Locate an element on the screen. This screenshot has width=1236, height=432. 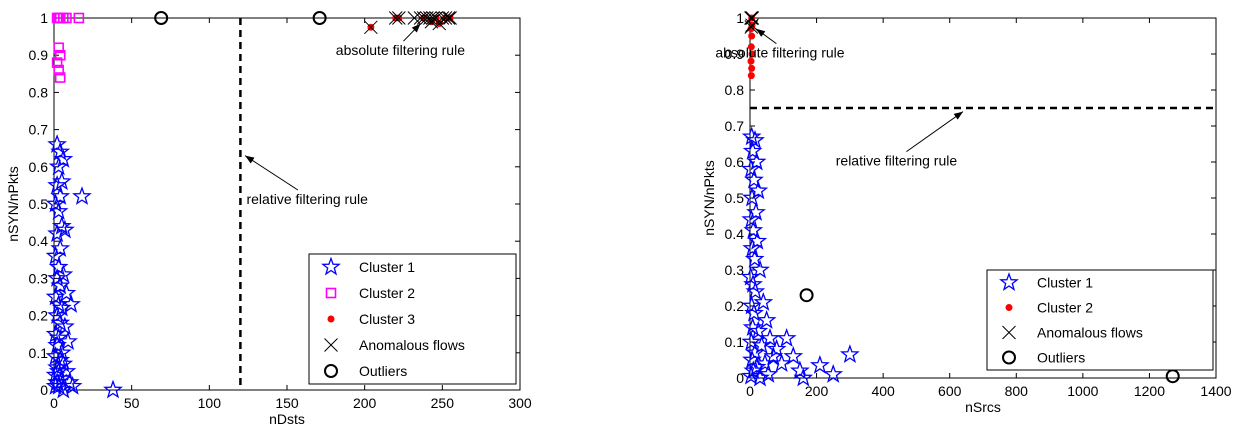
y-tick-label: 0.7 is located at coordinates (39, 130).